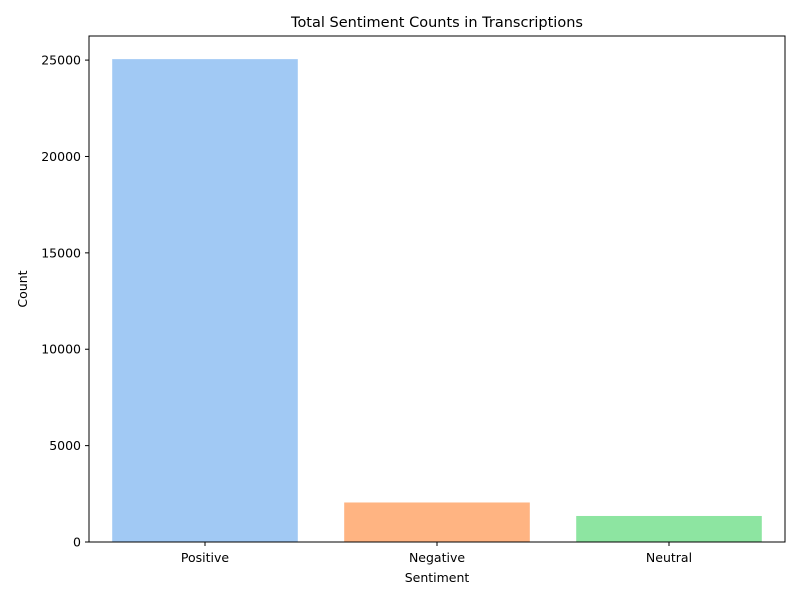  I want to click on x-axis-label: Sentiment, so click(437, 577).